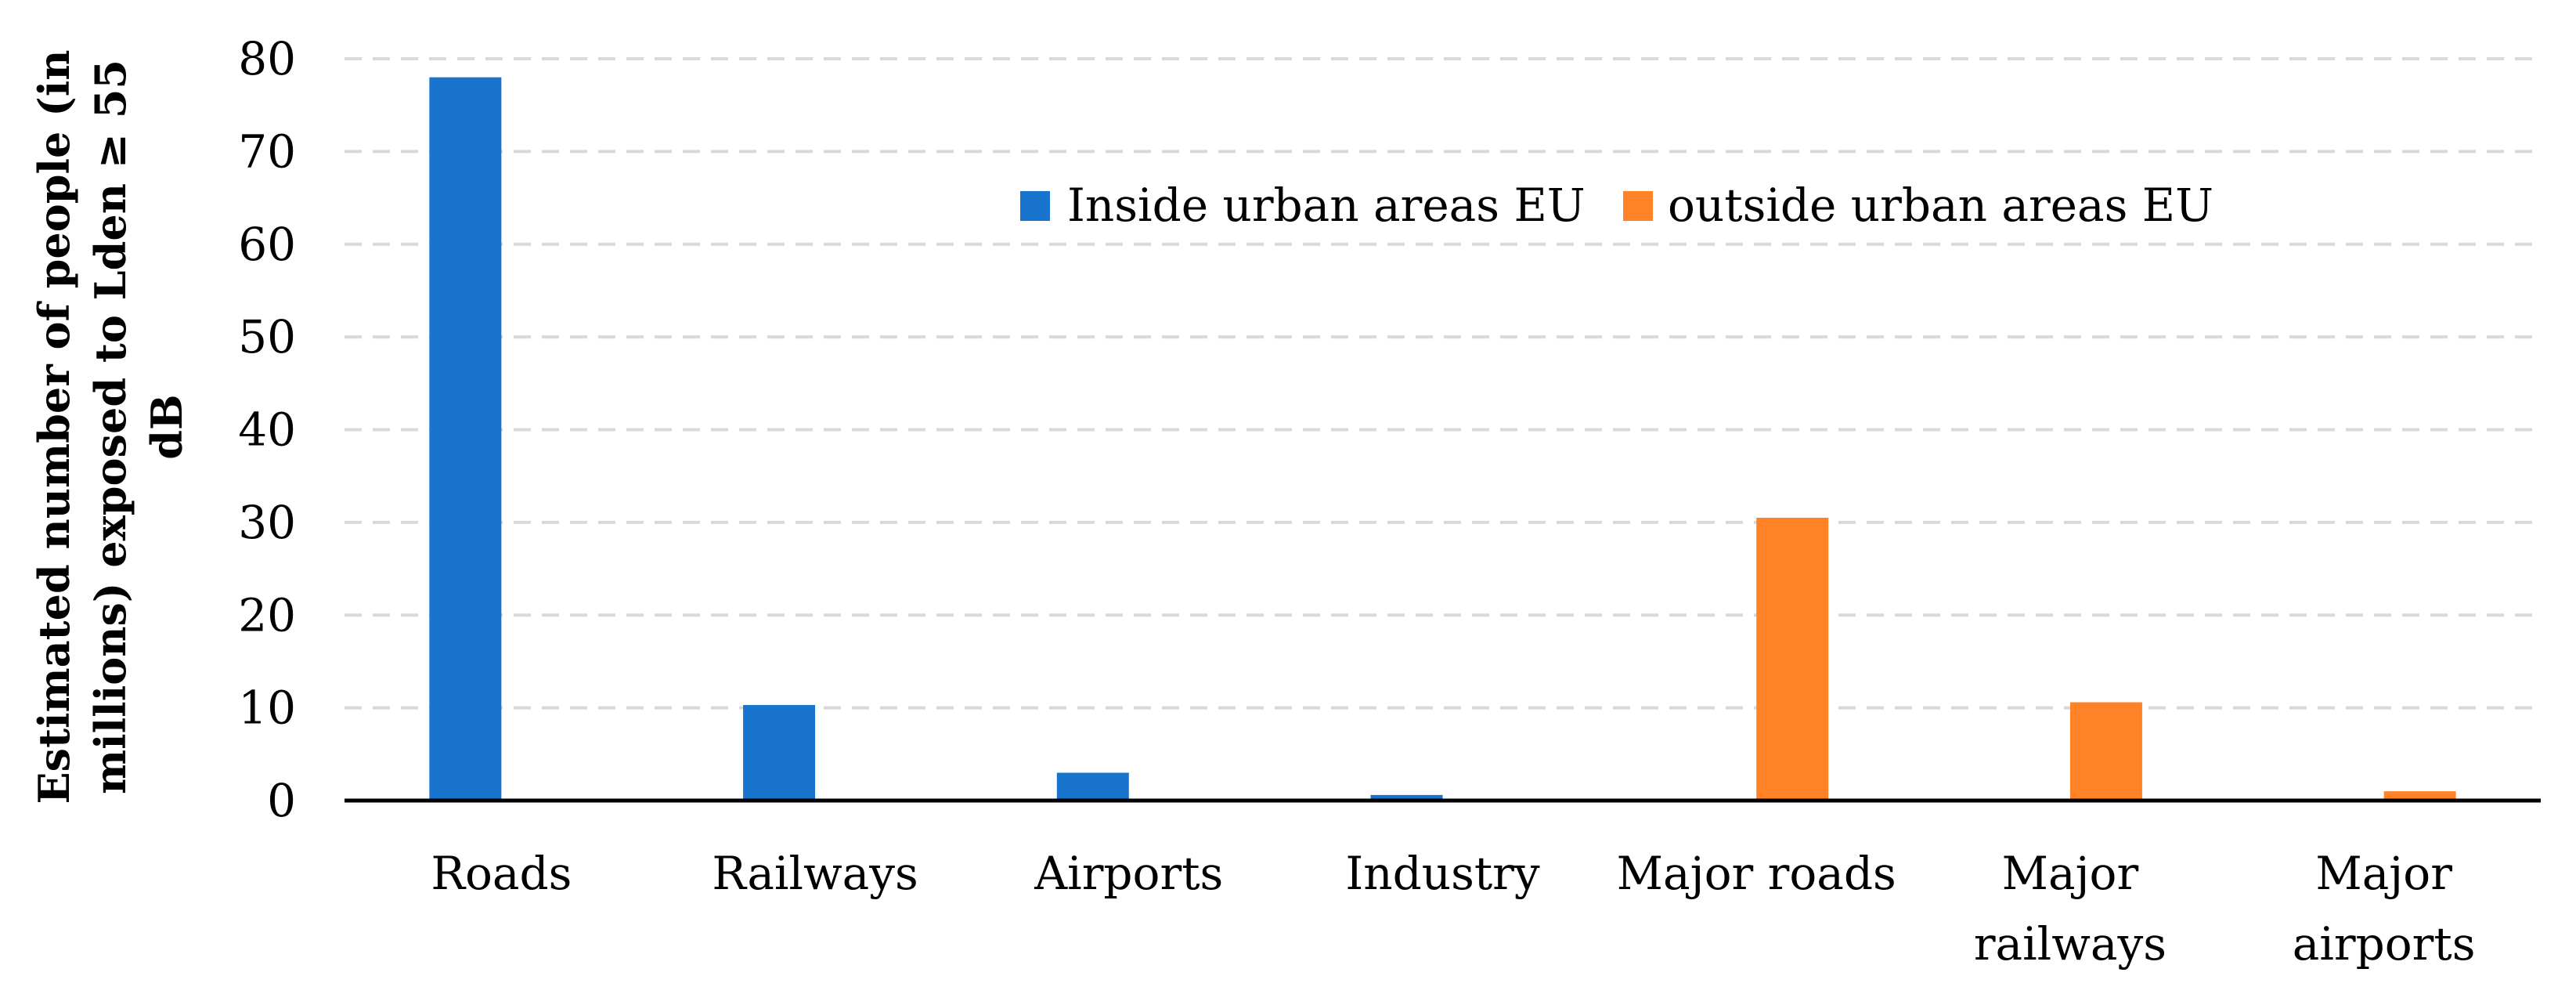 Image resolution: width=2576 pixels, height=1005 pixels. I want to click on x-tick-label: Major railways, so click(2071, 909).